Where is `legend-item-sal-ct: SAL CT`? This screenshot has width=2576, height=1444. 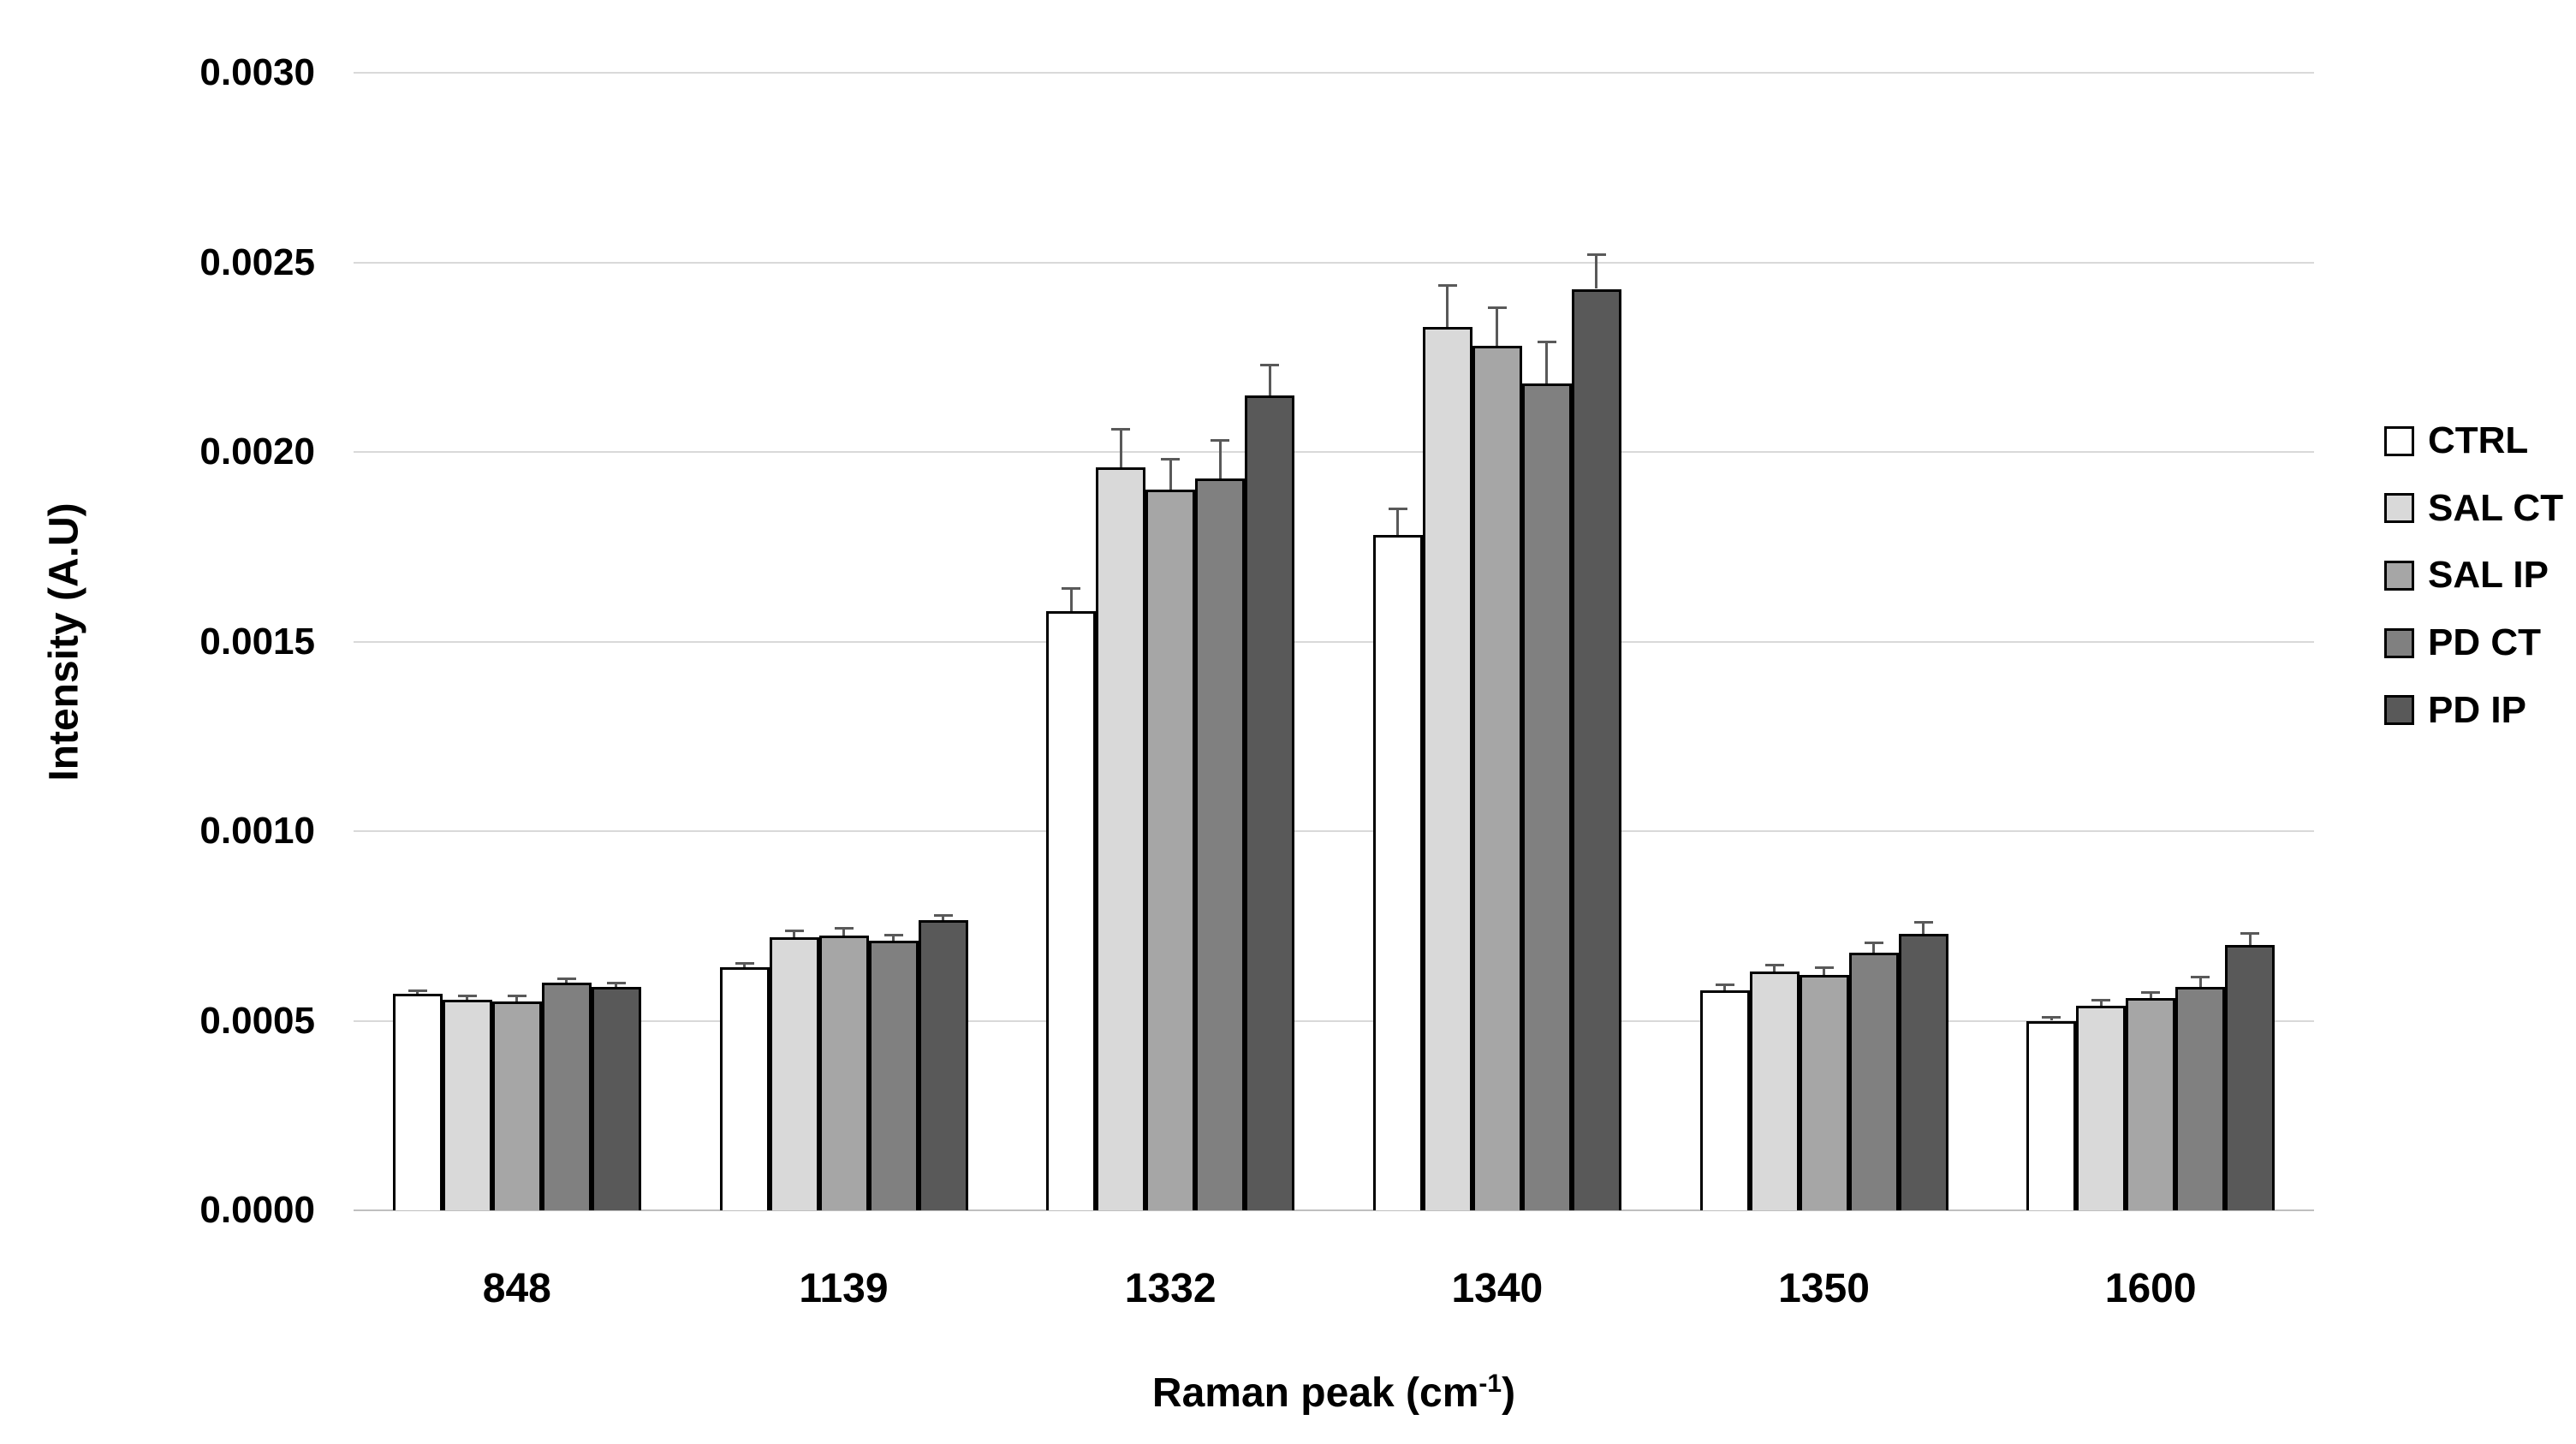
legend-item-sal-ct: SAL CT is located at coordinates (2474, 508).